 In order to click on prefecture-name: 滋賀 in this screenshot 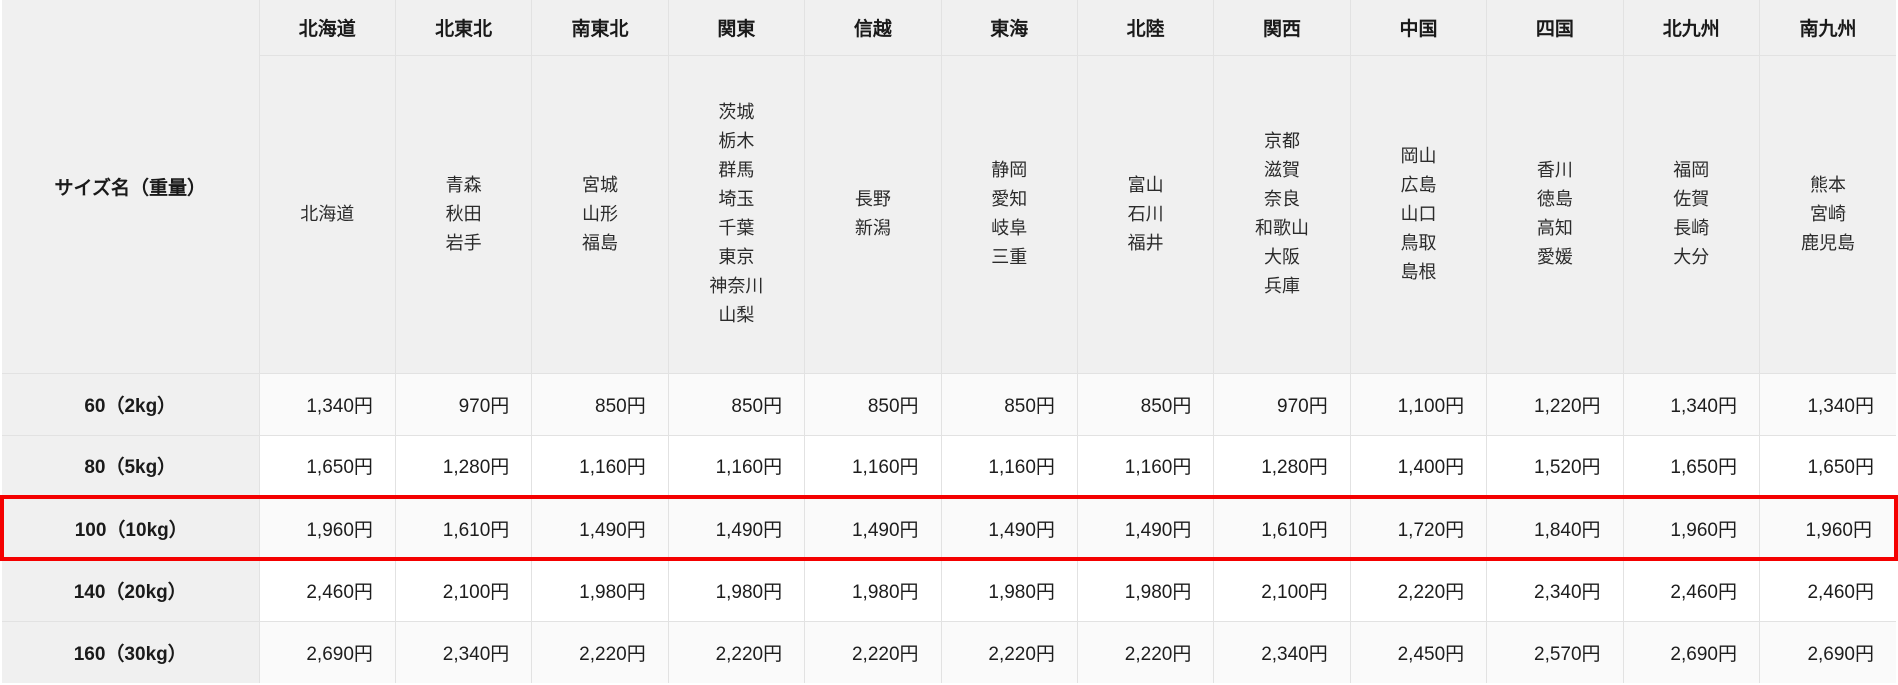, I will do `click(1282, 170)`.